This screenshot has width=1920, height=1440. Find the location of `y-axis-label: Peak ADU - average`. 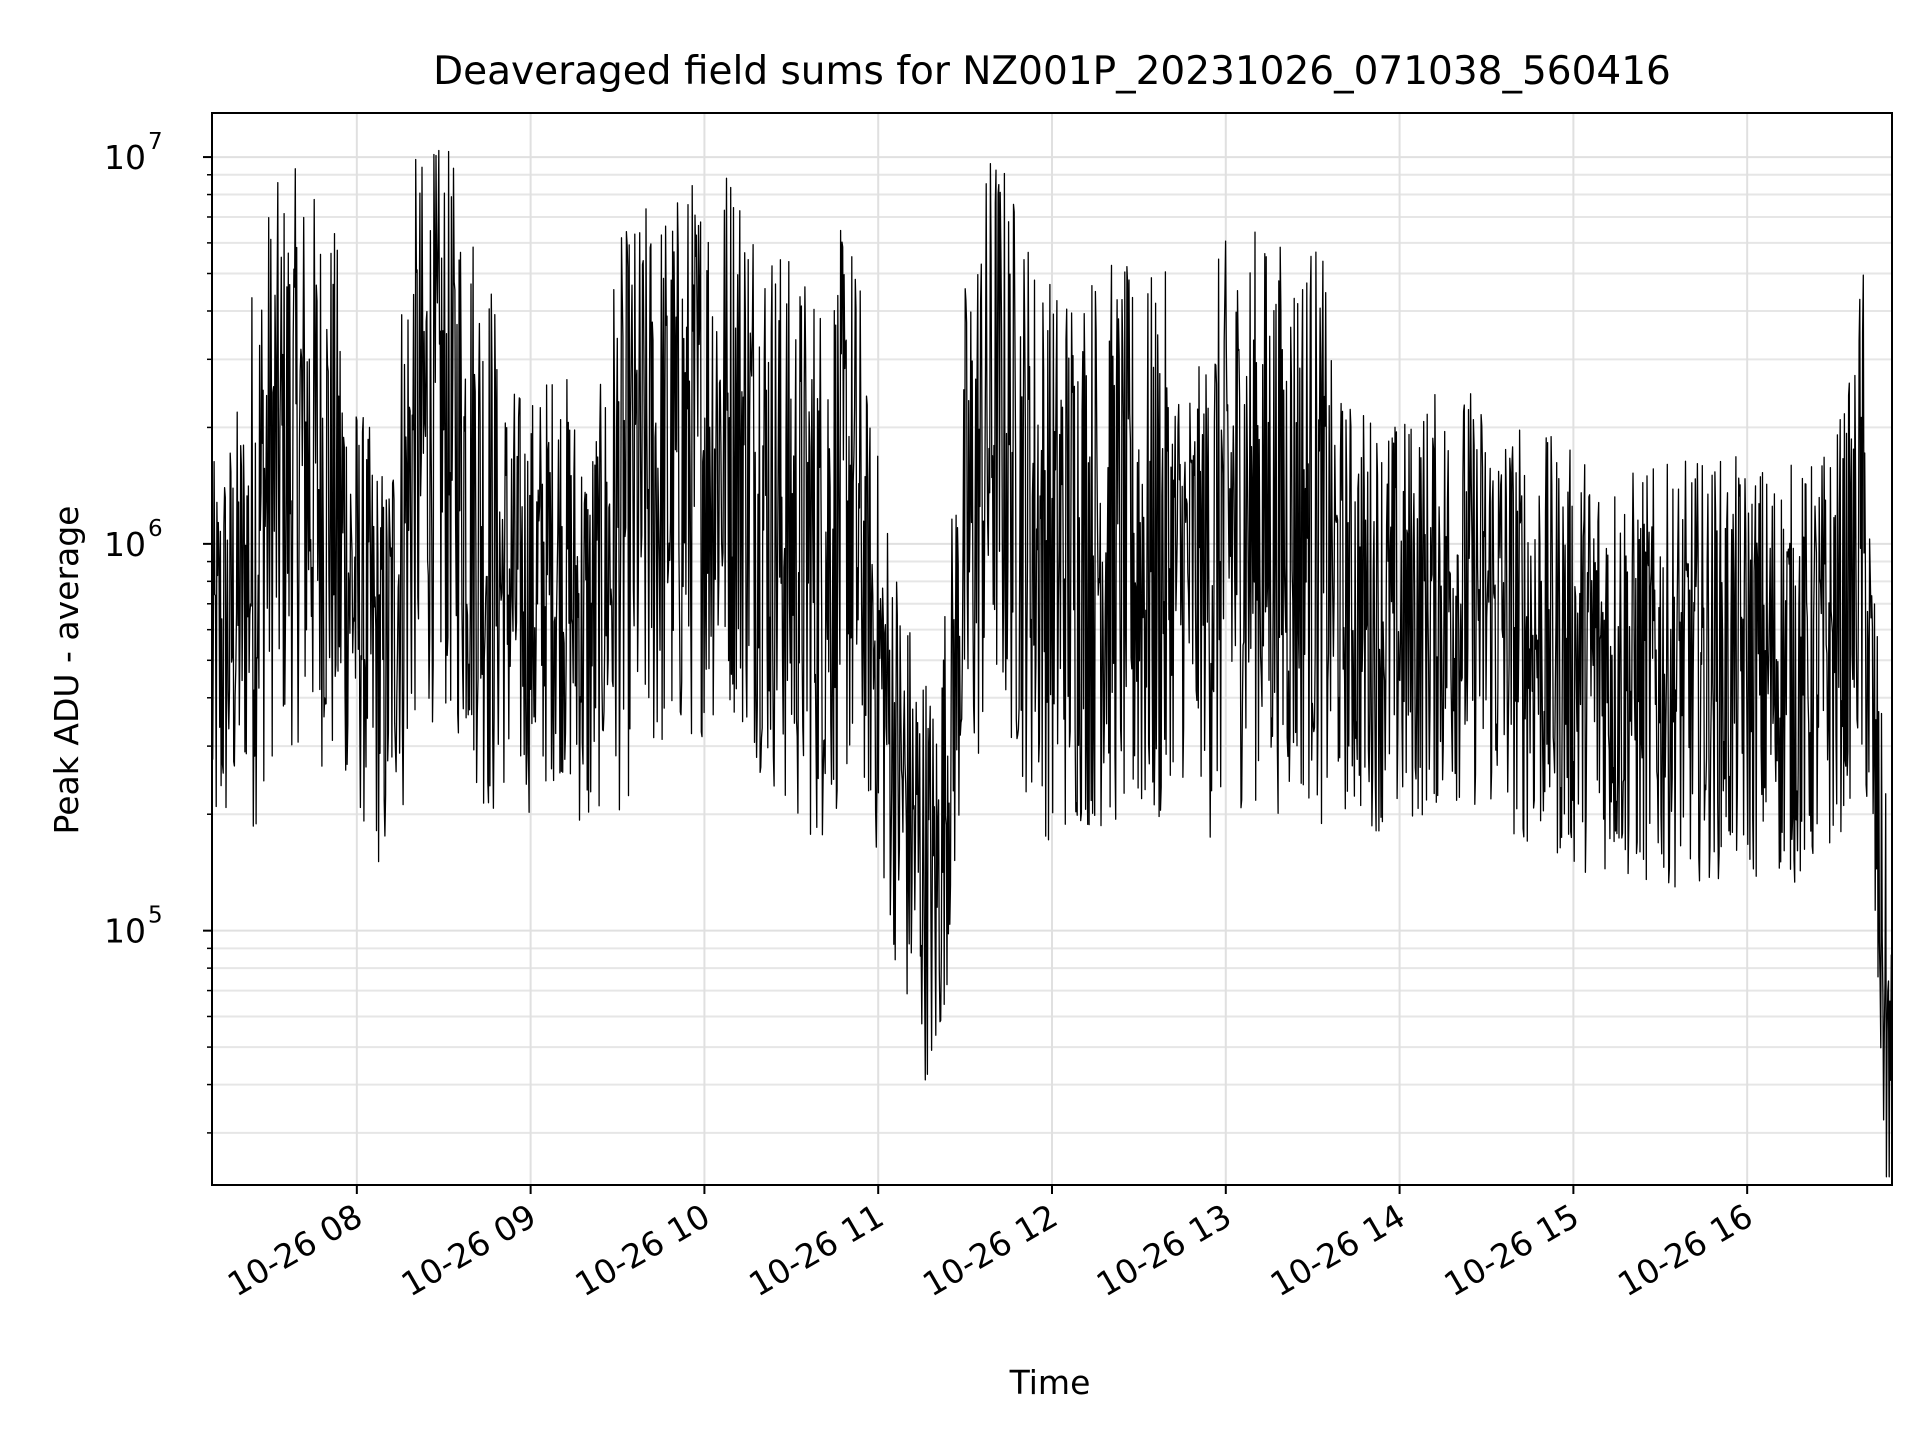

y-axis-label: Peak ADU - average is located at coordinates (66, 670).